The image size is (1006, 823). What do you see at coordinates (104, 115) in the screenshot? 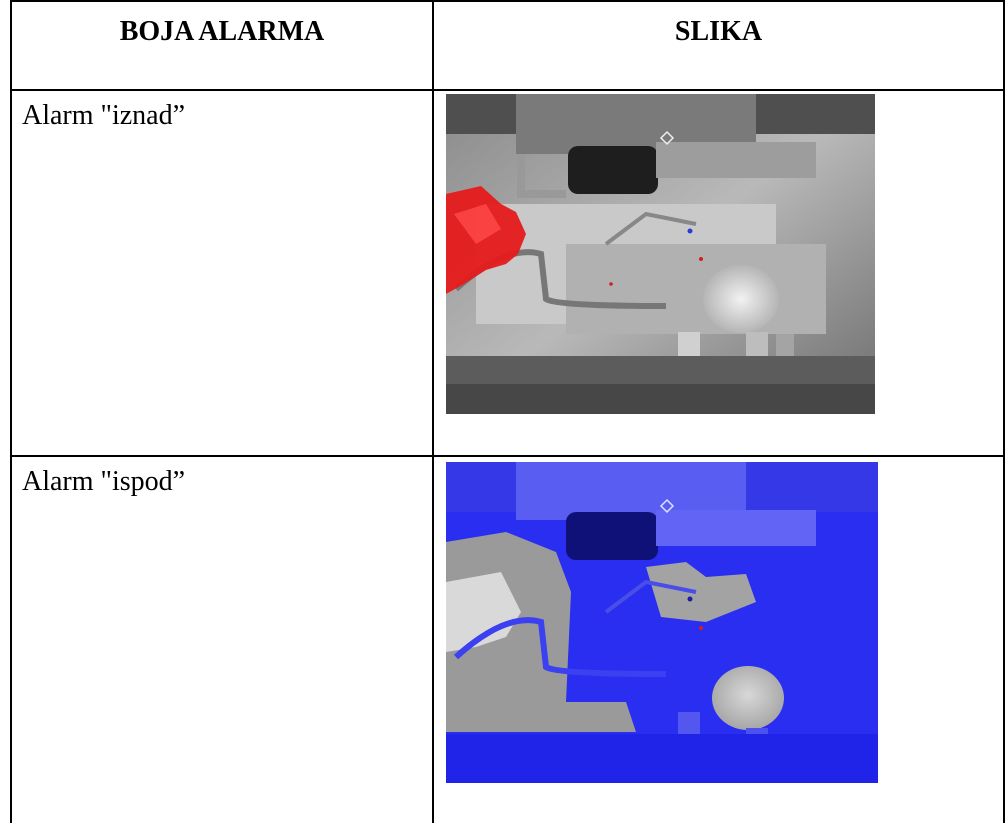
I see `row-label-above: Alarm "iznad”` at bounding box center [104, 115].